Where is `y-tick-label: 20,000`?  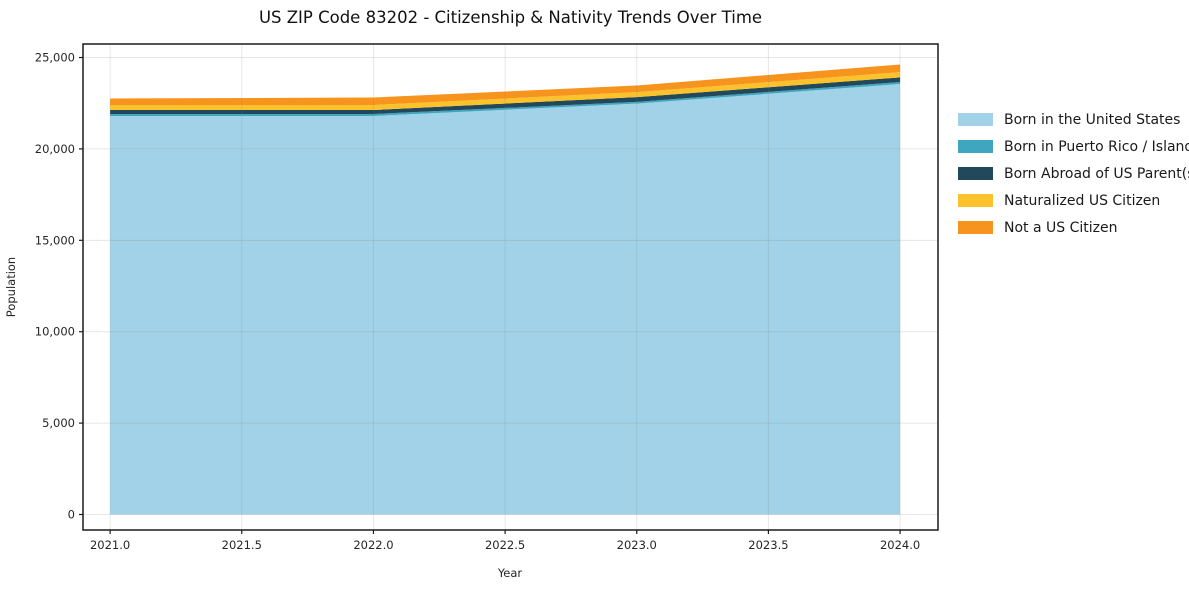 y-tick-label: 20,000 is located at coordinates (55, 149).